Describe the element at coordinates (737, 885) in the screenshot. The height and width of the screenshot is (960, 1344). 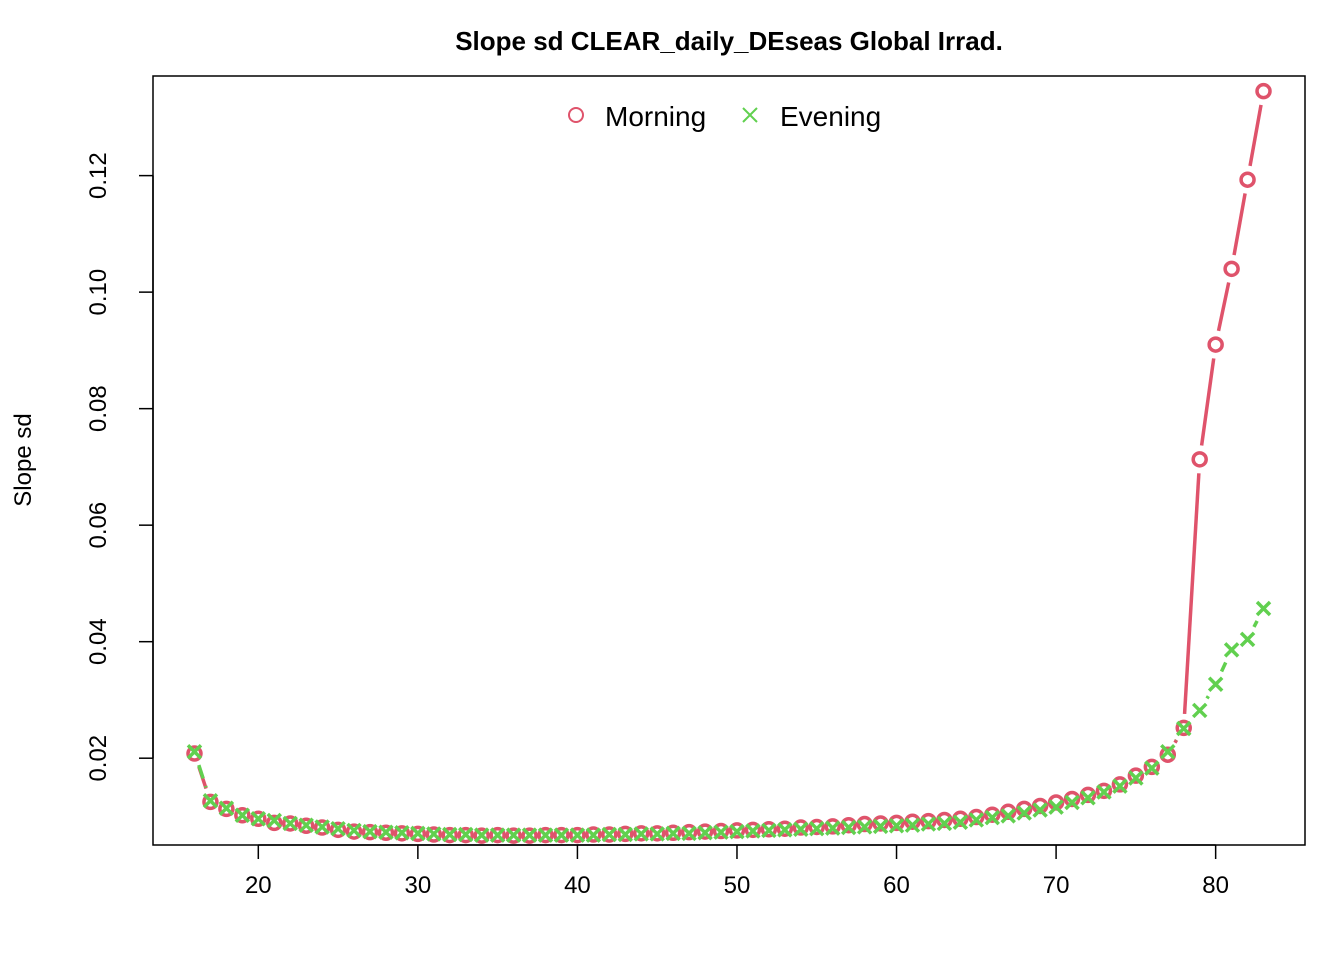
I see `x-tick-label: 50` at that location.